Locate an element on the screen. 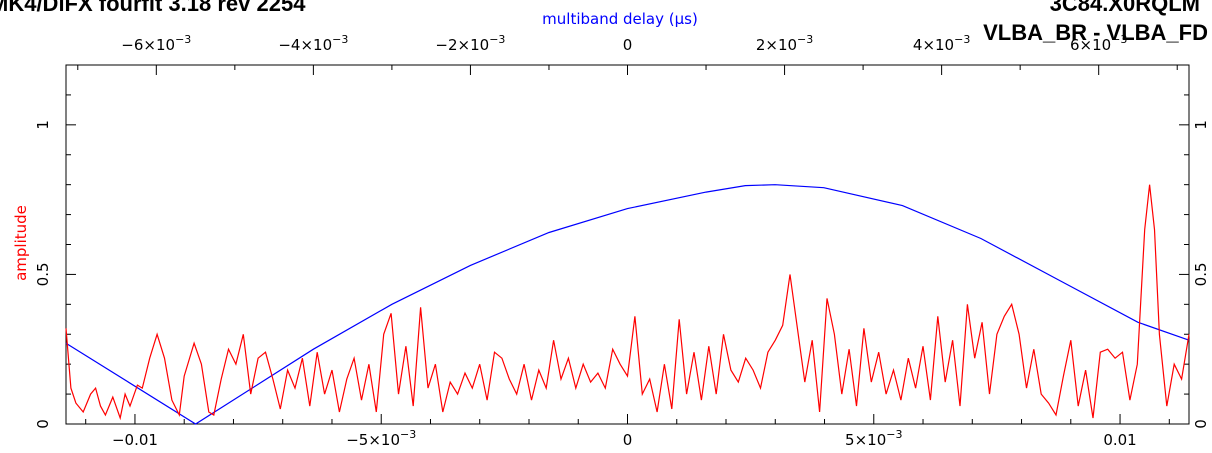  top-tick-label: 6×10⁻³ is located at coordinates (1098, 43).